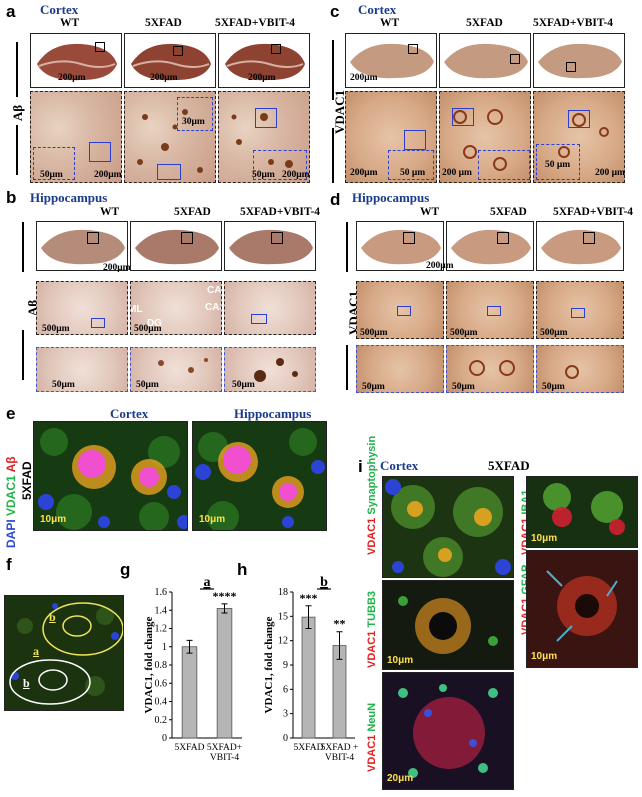 The height and width of the screenshot is (797, 642). I want to click on y-tick-label: 1.4, so click(161, 610).